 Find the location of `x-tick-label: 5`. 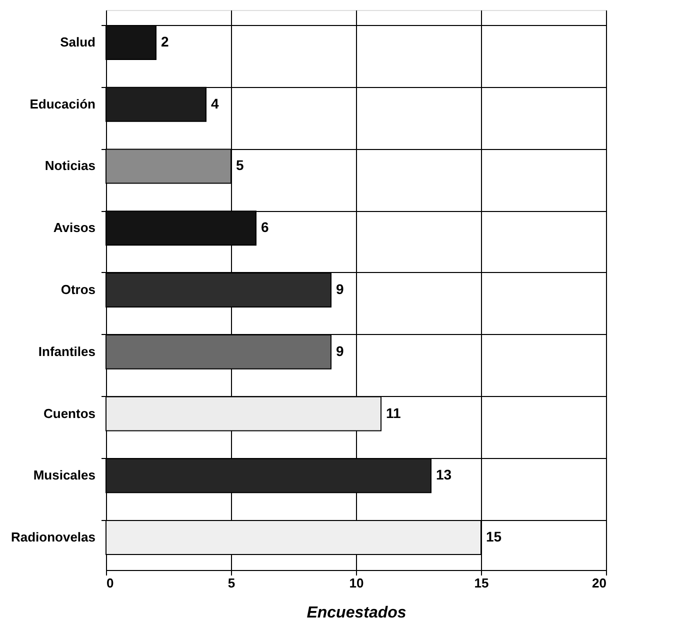

x-tick-label: 5 is located at coordinates (232, 583).